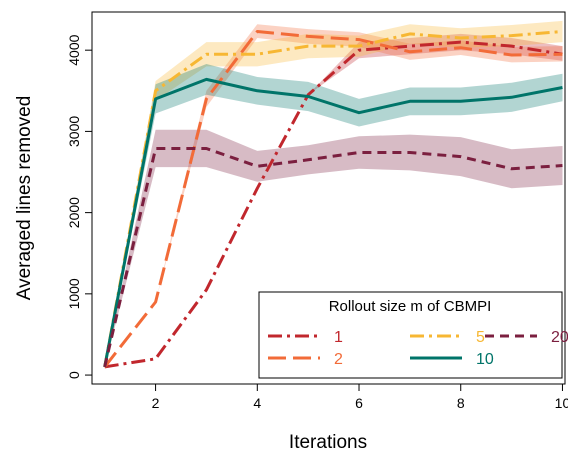 The image size is (568, 457). Describe the element at coordinates (447, 337) in the screenshot. I see `legend-item-5: 5` at that location.